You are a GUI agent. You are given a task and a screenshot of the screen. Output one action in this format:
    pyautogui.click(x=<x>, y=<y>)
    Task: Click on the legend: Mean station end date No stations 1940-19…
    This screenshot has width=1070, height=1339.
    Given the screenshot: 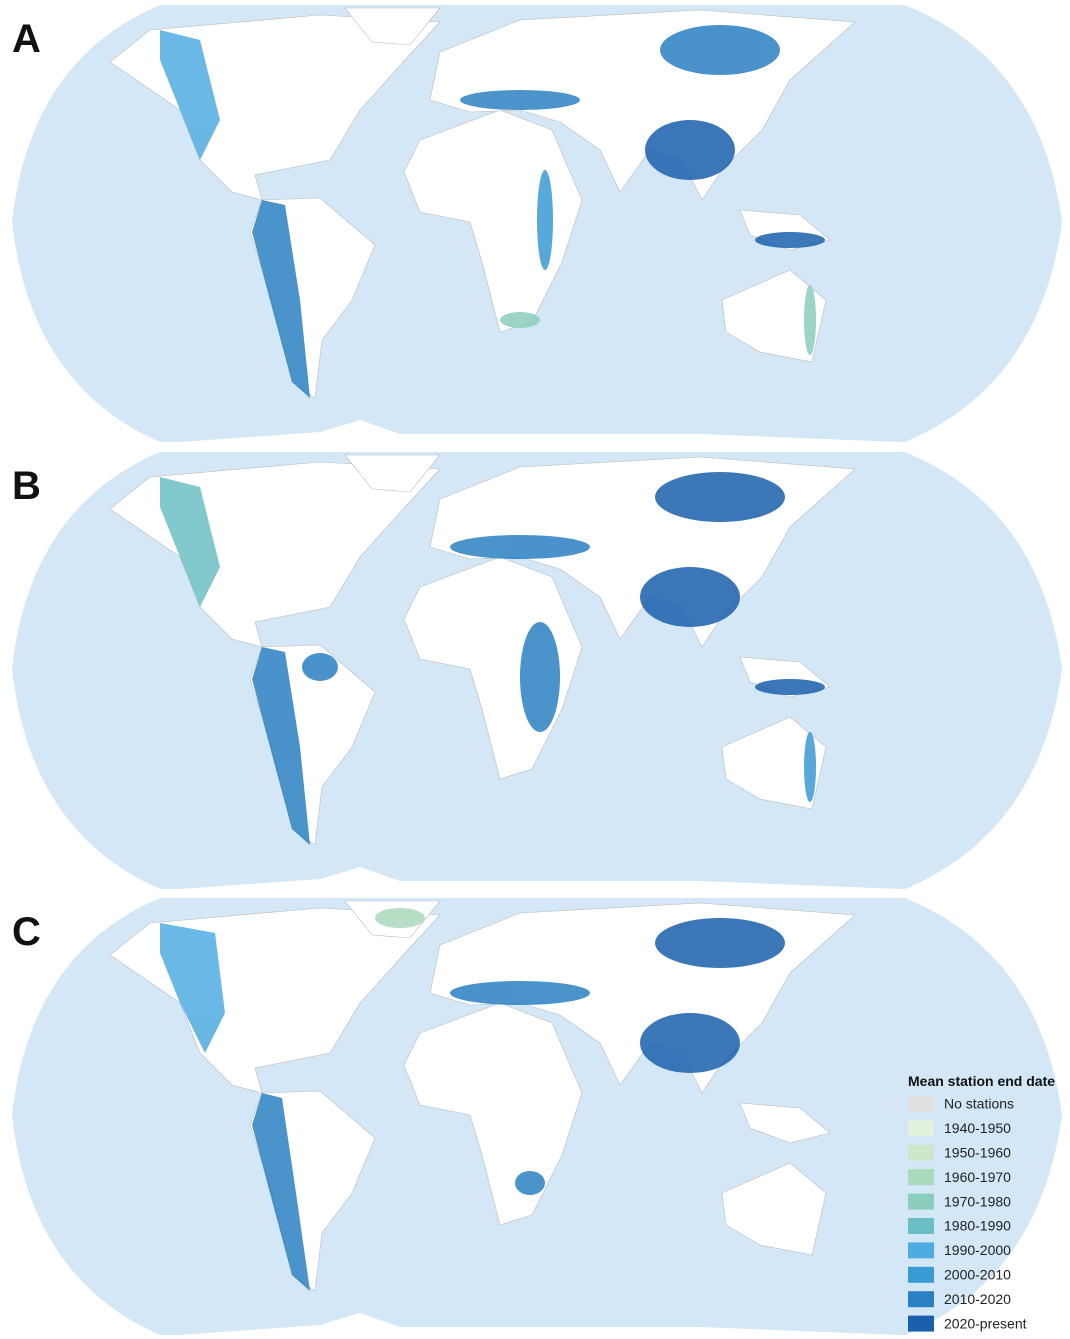 What is the action you would take?
    pyautogui.click(x=981, y=1202)
    